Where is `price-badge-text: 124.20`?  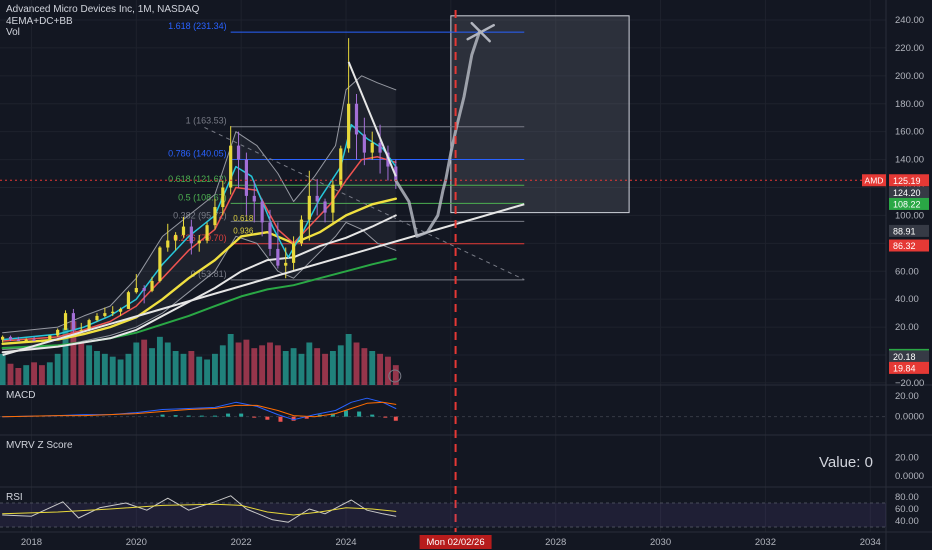
price-badge-text: 124.20 is located at coordinates (907, 193).